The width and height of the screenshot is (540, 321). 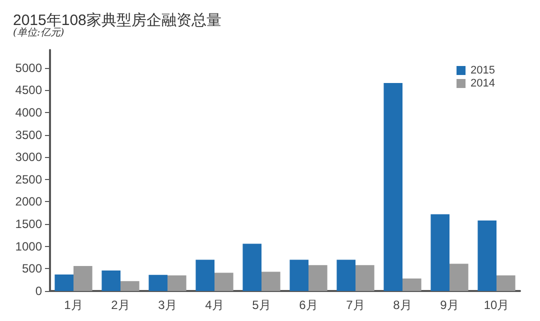 What do you see at coordinates (28, 224) in the screenshot?
I see `y-tick-label: 1500` at bounding box center [28, 224].